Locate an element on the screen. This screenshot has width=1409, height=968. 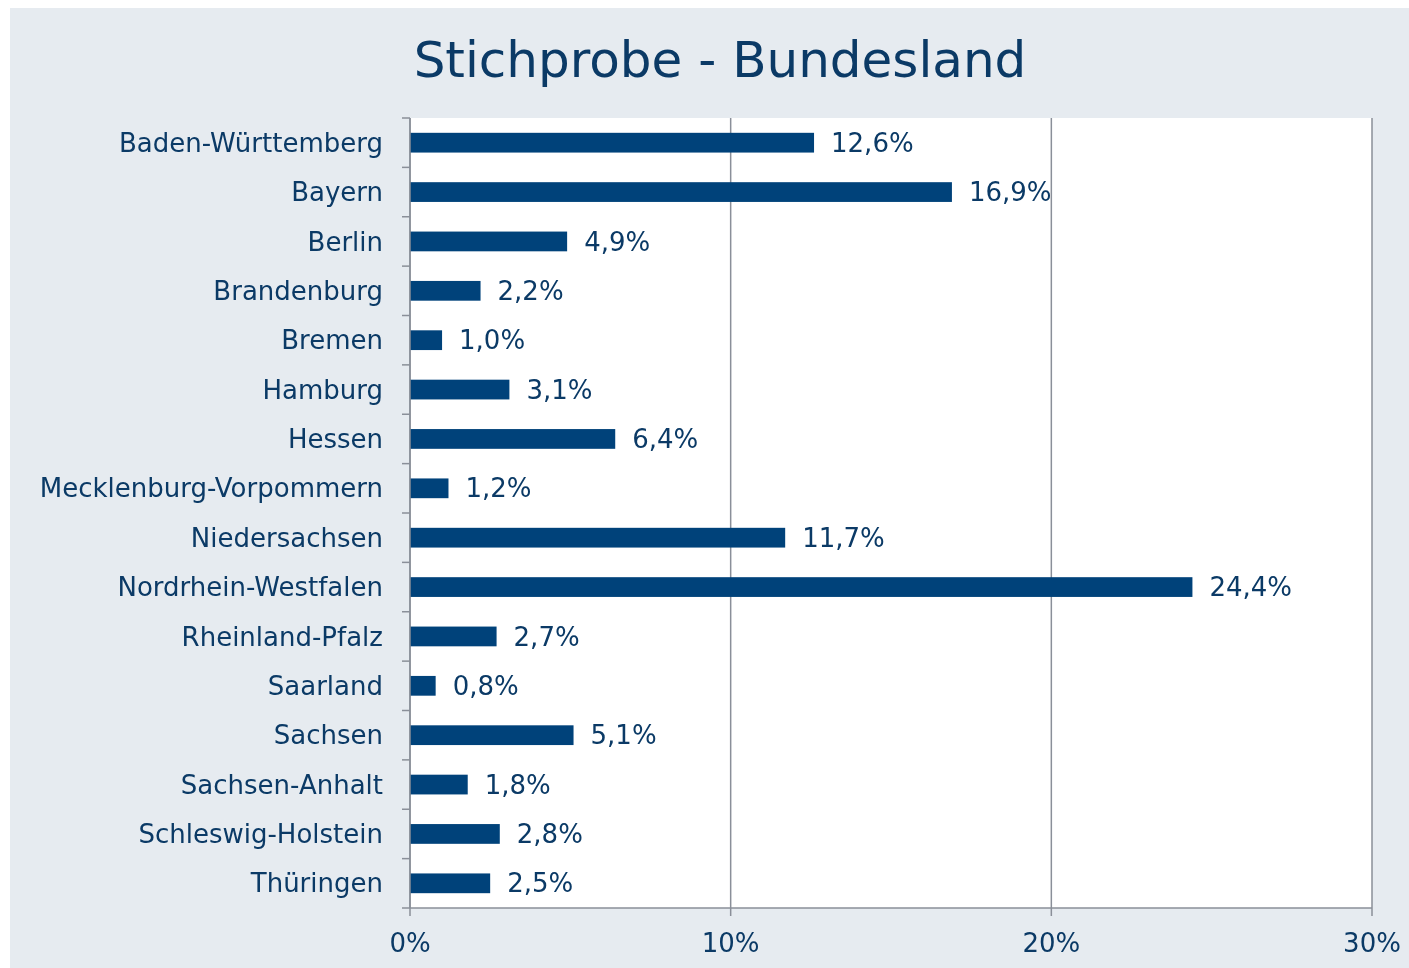
data-label: 1,2% is located at coordinates (498, 488).